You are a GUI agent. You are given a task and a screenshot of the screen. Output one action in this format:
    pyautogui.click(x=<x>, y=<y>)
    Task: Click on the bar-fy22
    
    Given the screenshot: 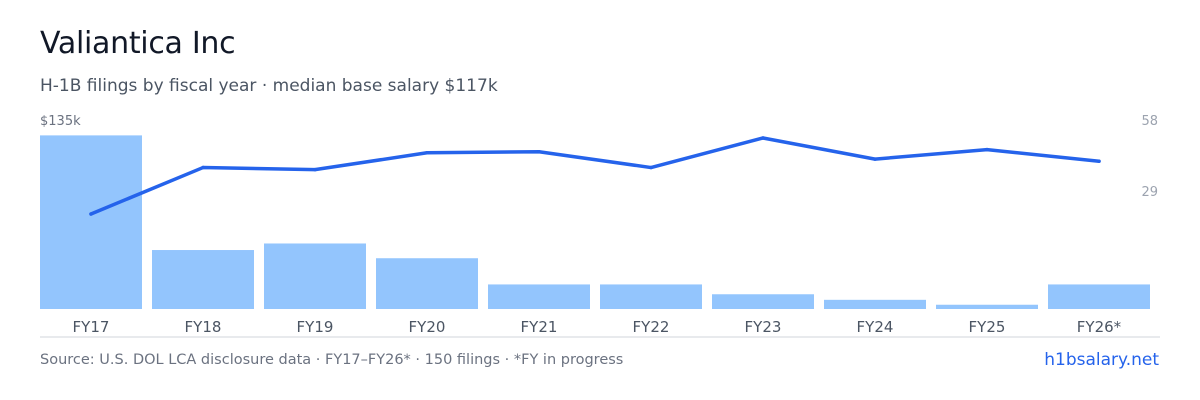 What is the action you would take?
    pyautogui.click(x=651, y=296)
    